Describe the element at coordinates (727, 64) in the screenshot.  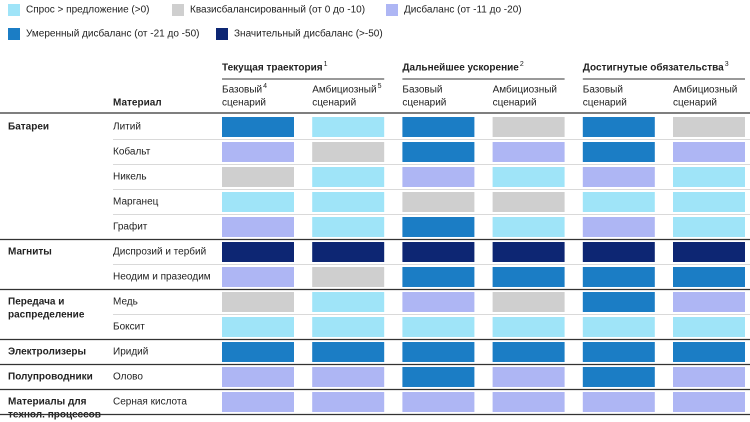
I see `footnote-mark: 3` at that location.